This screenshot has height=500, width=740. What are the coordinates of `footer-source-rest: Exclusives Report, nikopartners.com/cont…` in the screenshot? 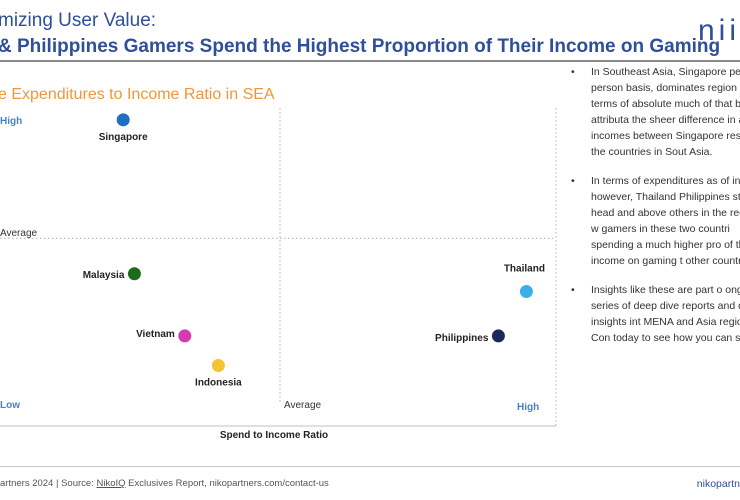 It's located at (227, 483).